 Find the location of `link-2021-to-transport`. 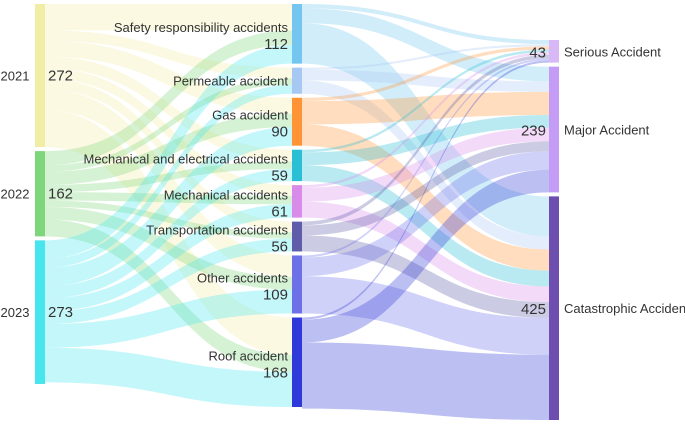

link-2021-to-transport is located at coordinates (168, 155).